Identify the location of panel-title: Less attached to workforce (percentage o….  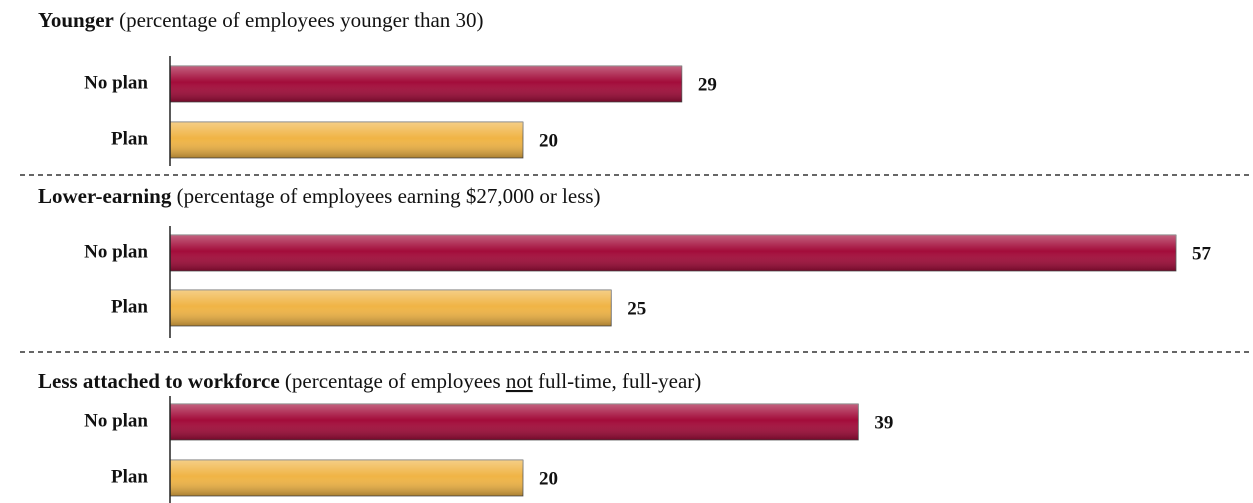
(369, 381).